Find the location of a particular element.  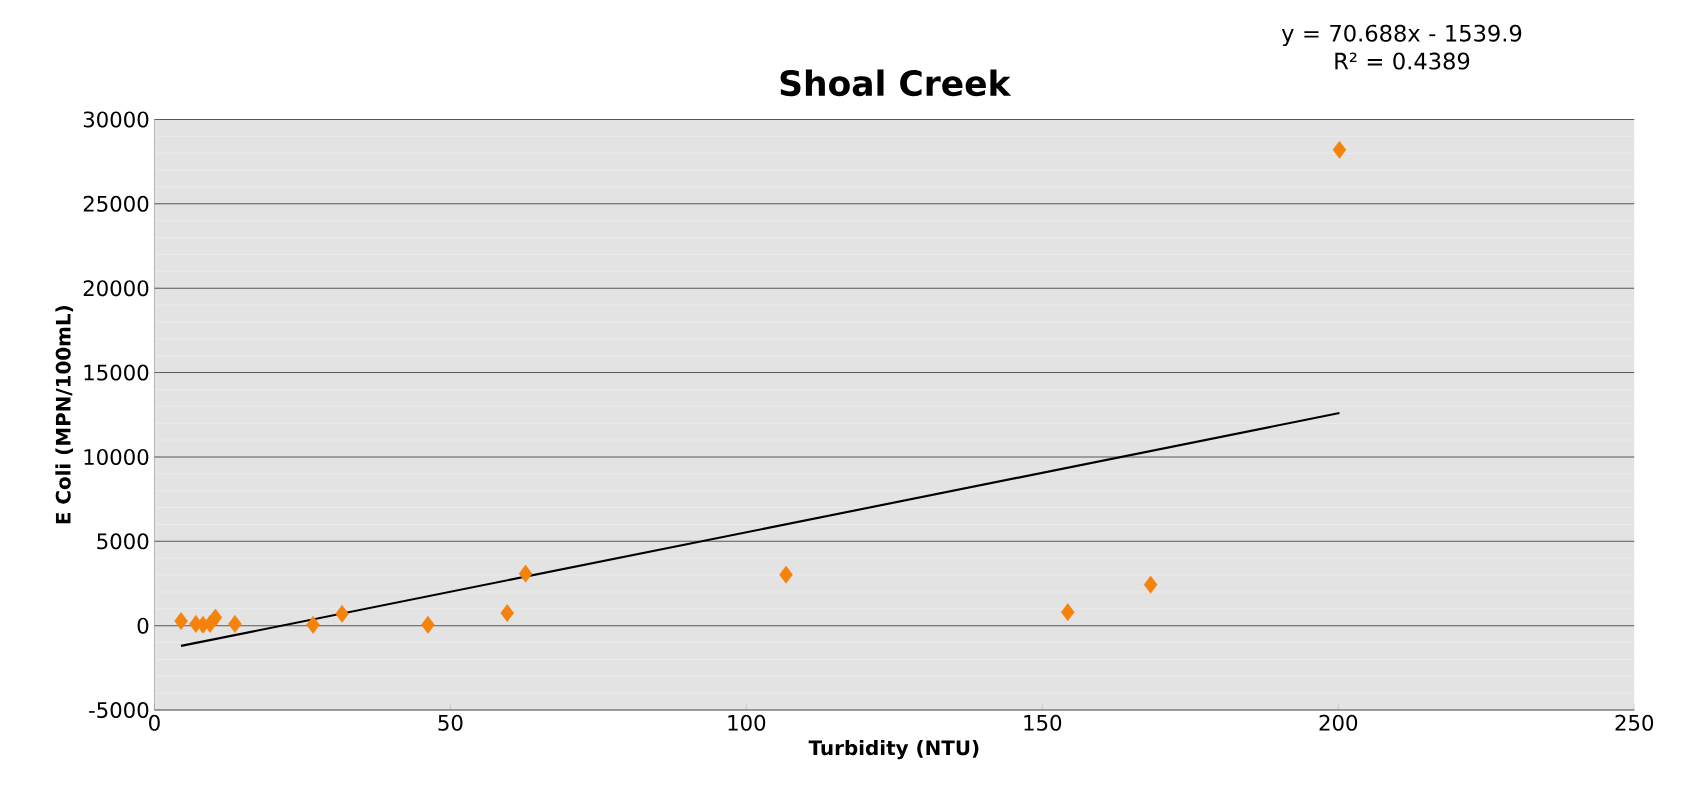

x-tick-label: 250 is located at coordinates (1634, 722).